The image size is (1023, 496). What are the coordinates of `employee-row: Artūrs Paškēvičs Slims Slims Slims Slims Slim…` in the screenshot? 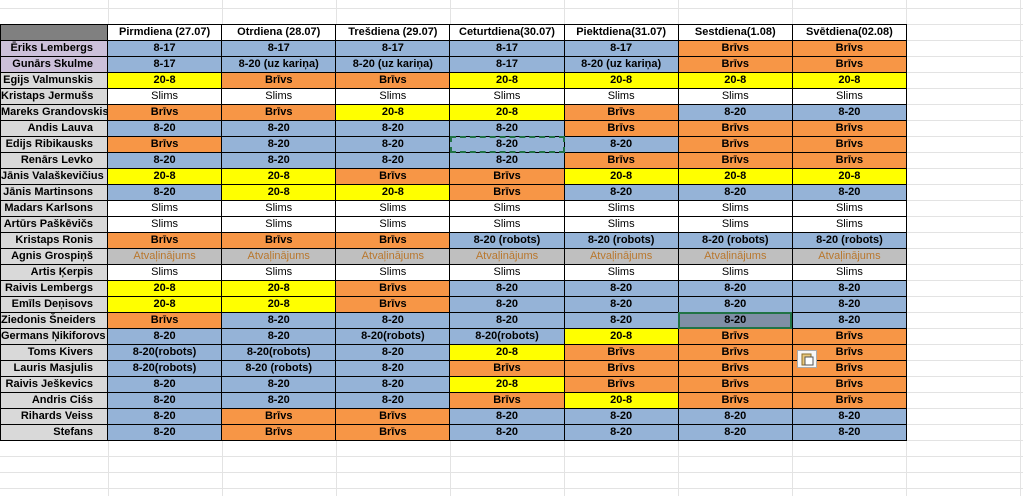 It's located at (454, 224).